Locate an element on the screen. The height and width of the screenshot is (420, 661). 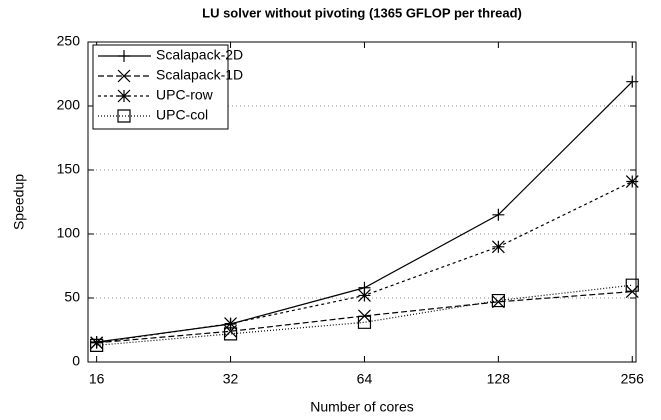
y-axis-label: Speedup is located at coordinates (19, 202).